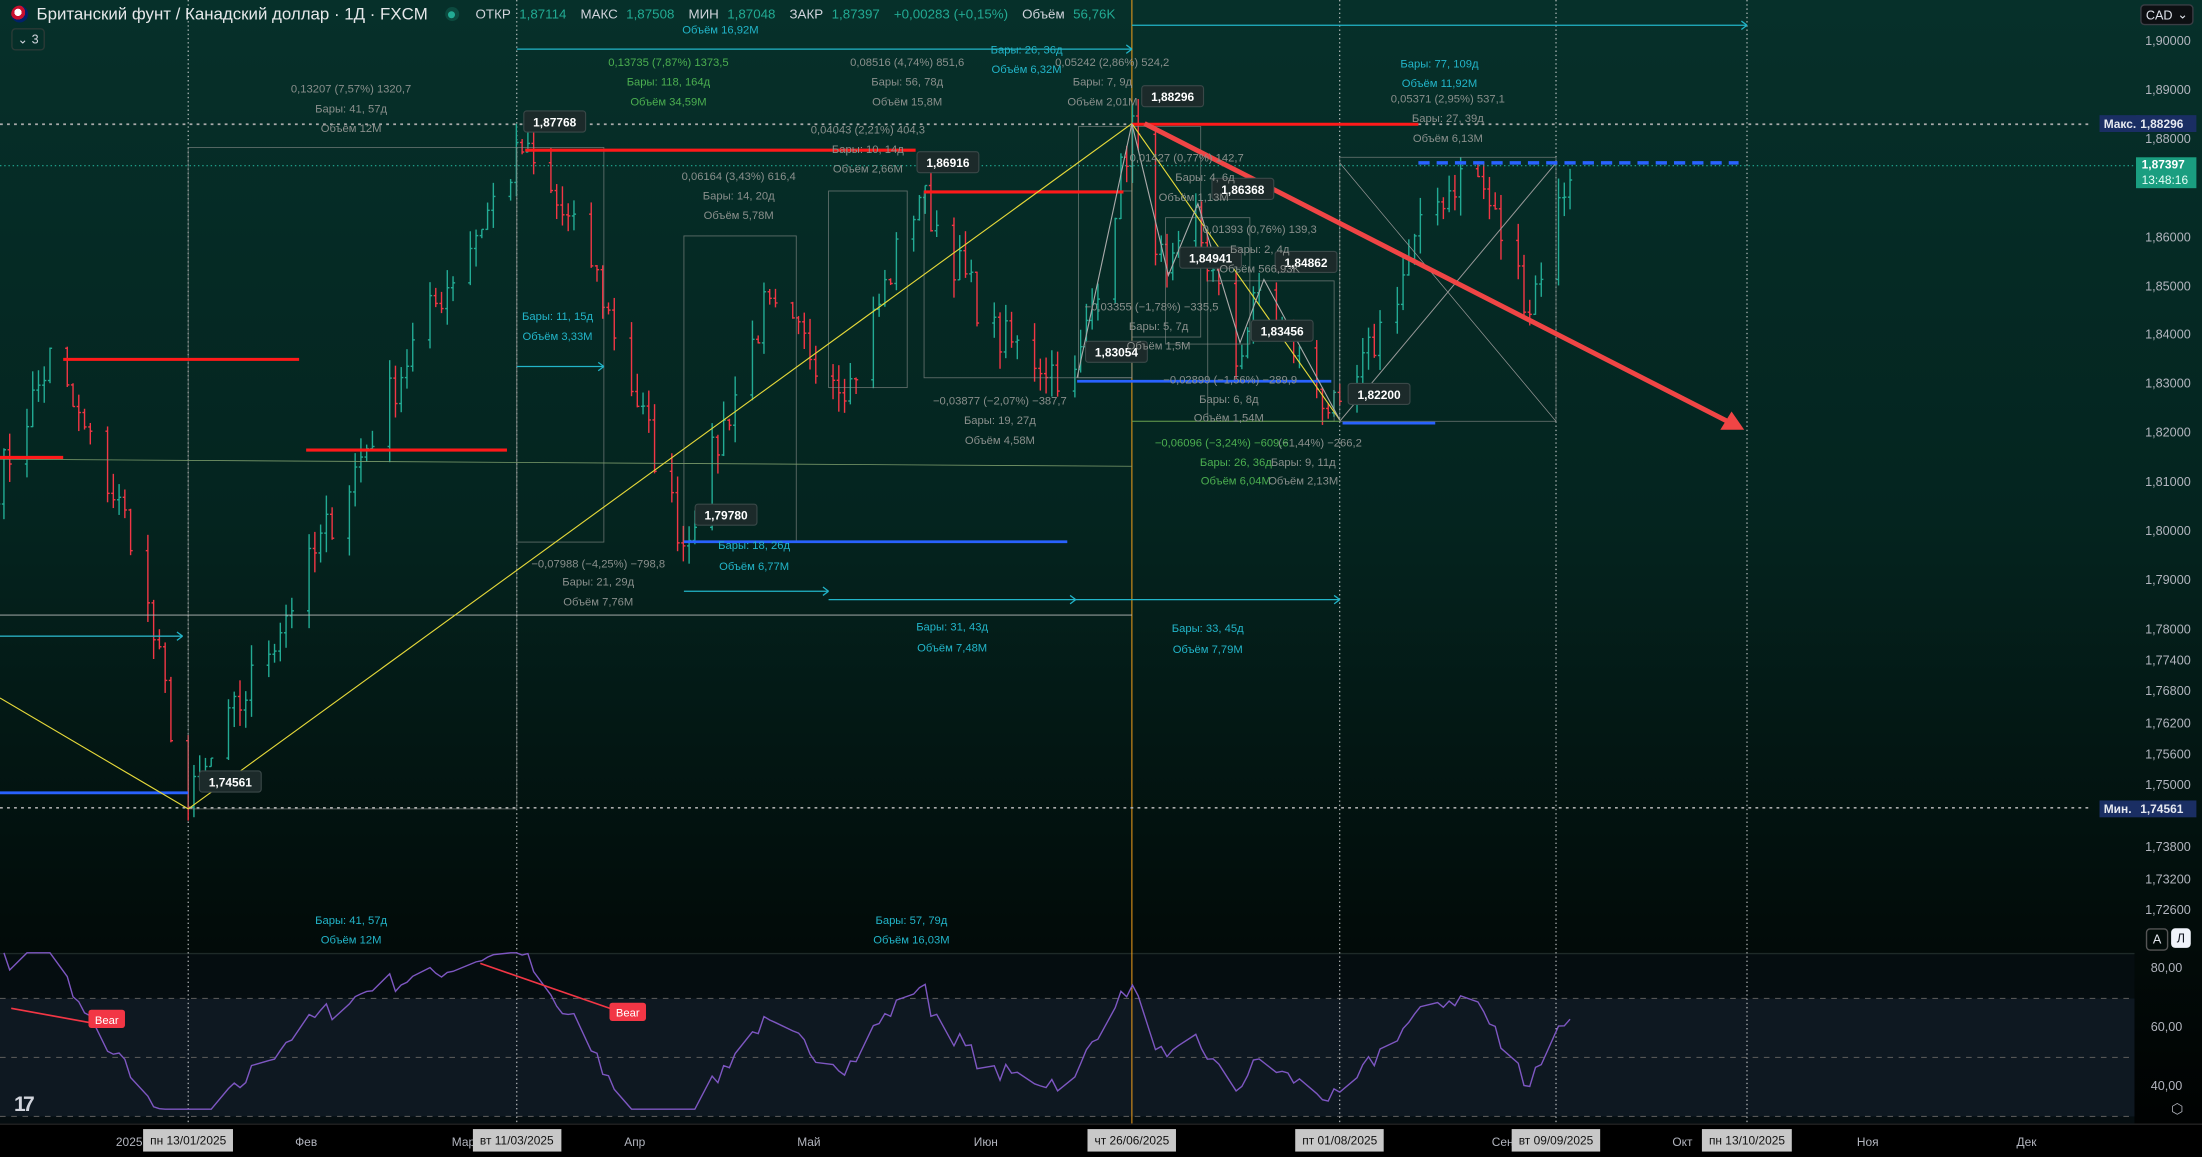 The width and height of the screenshot is (2202, 1157). What do you see at coordinates (2168, 753) in the screenshot?
I see `price-tick: 1,75600` at bounding box center [2168, 753].